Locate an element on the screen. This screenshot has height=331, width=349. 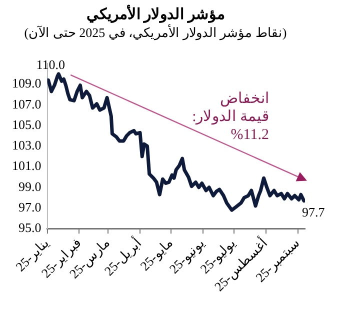
chart-subtitle: (نقاط مؤشر الدولار الأمريكي، في 2025 حتى الآن) is located at coordinates (155, 33).